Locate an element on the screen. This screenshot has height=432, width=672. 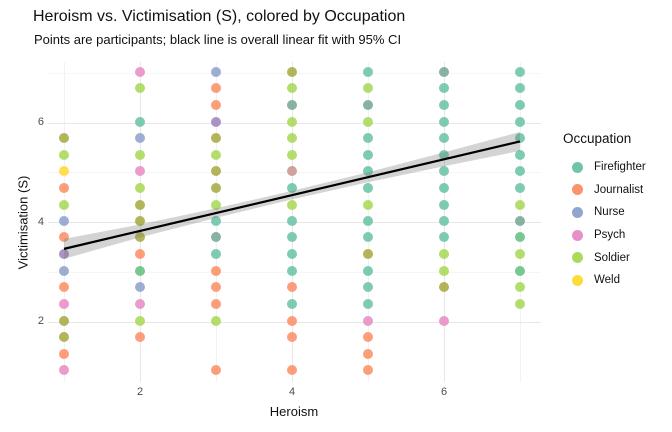
x-tick-label: 4 is located at coordinates (292, 392).